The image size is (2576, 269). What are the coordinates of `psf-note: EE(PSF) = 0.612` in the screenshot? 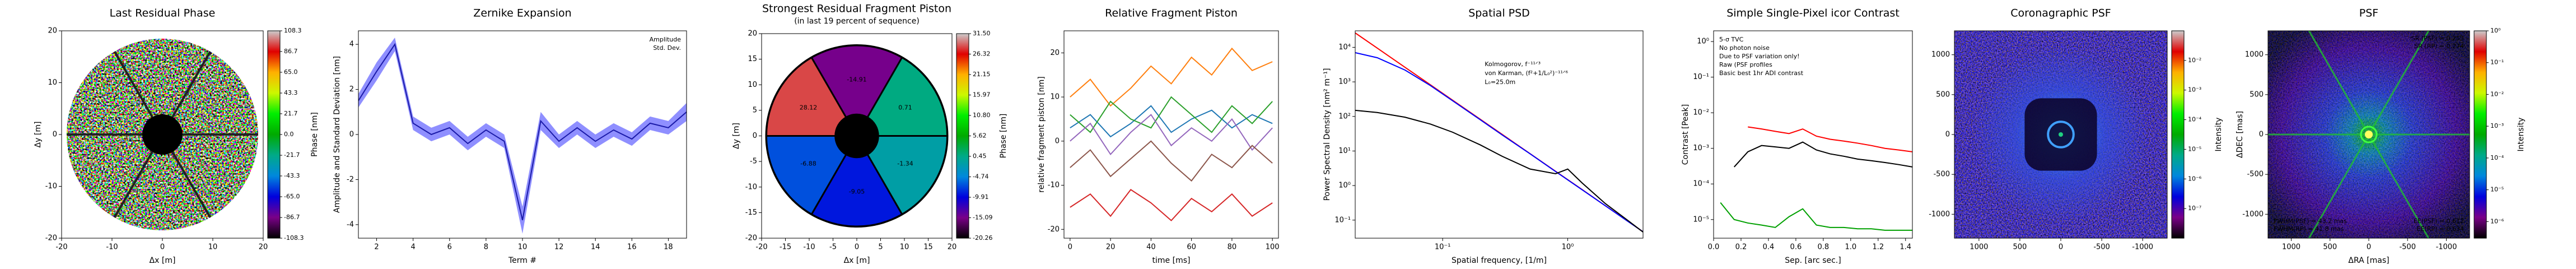 It's located at (2439, 221).